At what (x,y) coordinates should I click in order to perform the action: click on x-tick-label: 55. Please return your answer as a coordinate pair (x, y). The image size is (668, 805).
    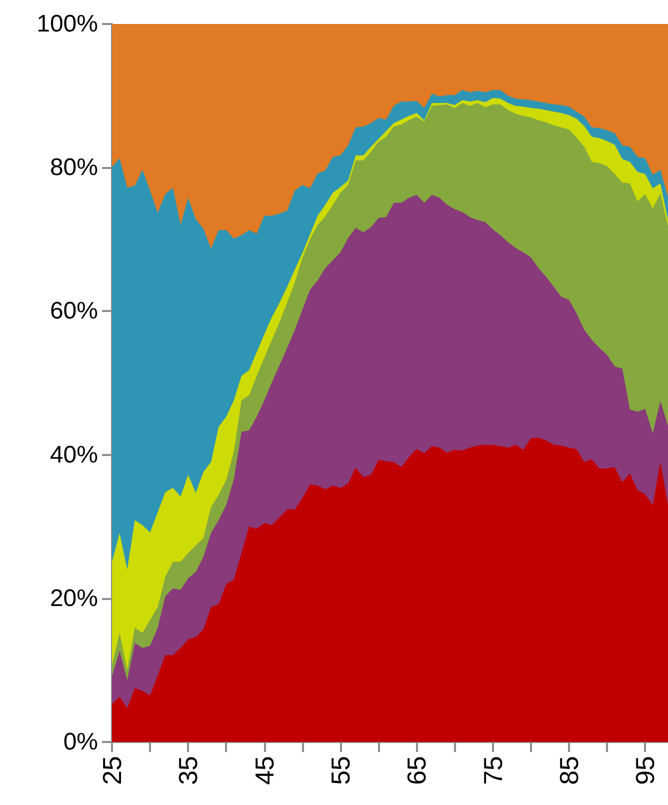
    Looking at the image, I should click on (340, 770).